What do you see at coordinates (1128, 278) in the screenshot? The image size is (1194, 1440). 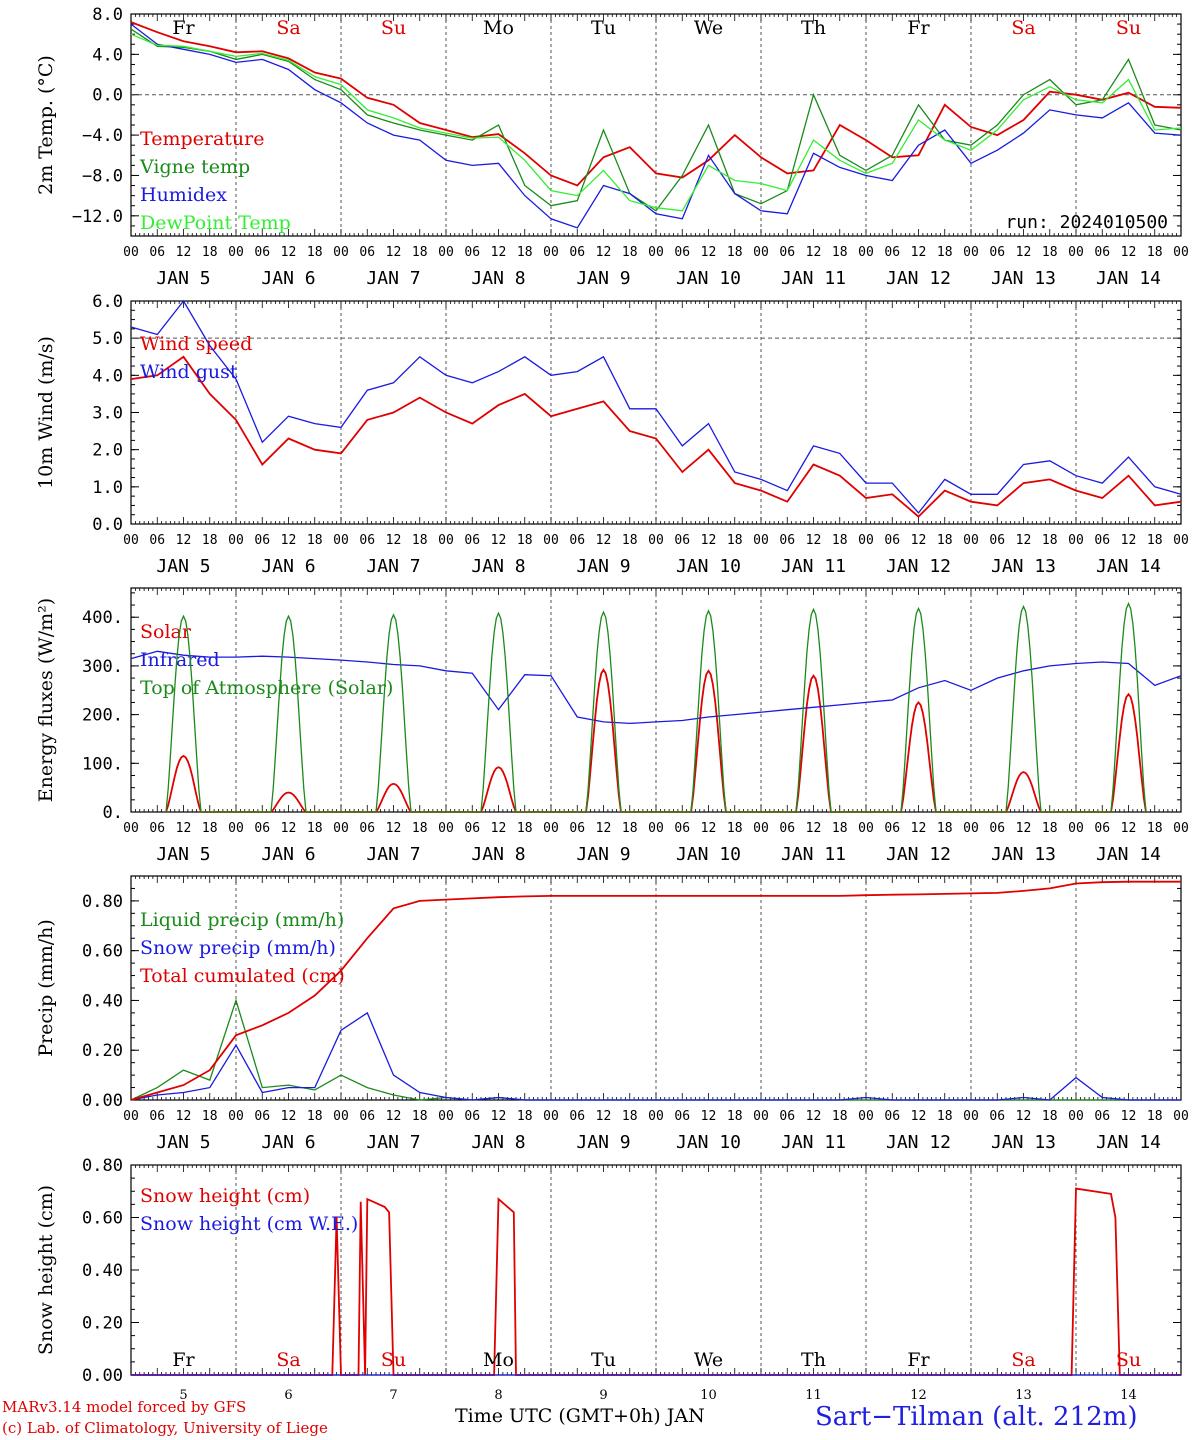 I see `x-date-label: JAN 14` at bounding box center [1128, 278].